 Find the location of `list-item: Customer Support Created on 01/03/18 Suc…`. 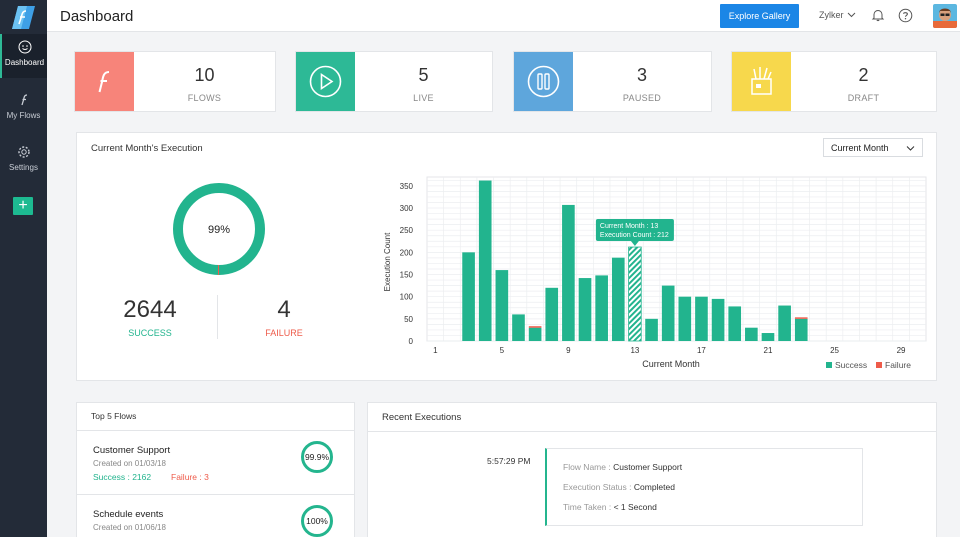

list-item: Customer Support Created on 01/03/18 Suc… is located at coordinates (215, 462).